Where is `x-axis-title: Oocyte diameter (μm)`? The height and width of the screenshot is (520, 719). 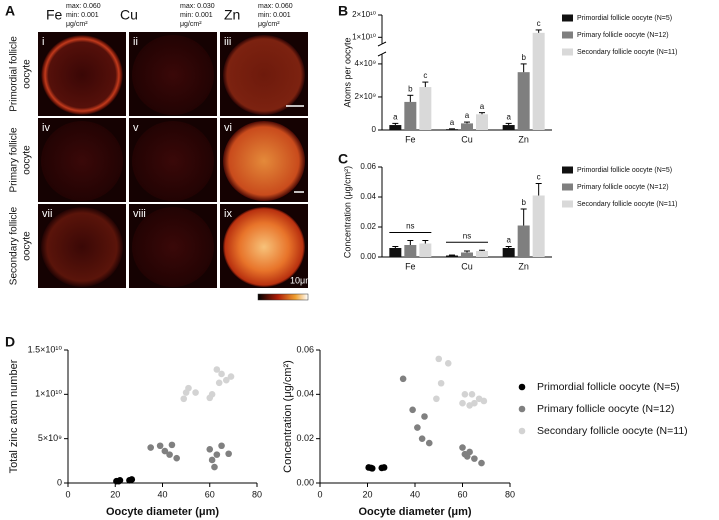
x-axis-title: Oocyte diameter (μm) is located at coordinates (414, 512).